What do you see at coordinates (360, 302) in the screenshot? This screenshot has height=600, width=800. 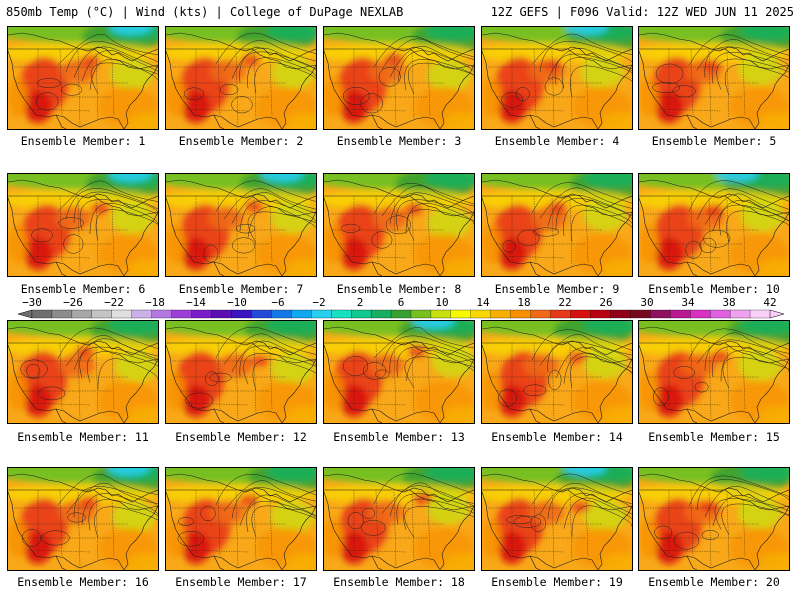 I see `colorbar-tick-label: 2` at bounding box center [360, 302].